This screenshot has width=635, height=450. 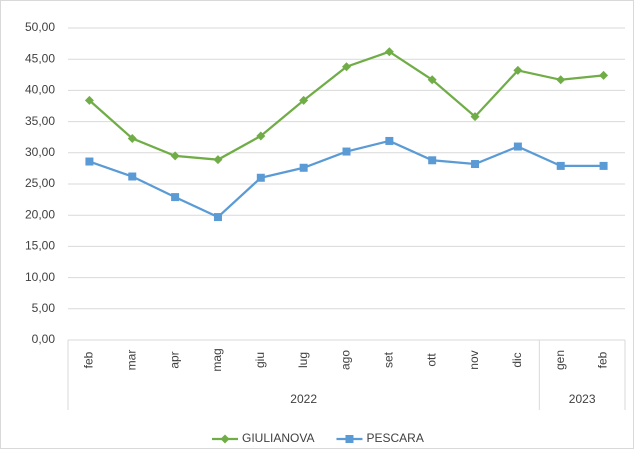 I want to click on y-tick-label: 5,00, so click(x=44, y=308).